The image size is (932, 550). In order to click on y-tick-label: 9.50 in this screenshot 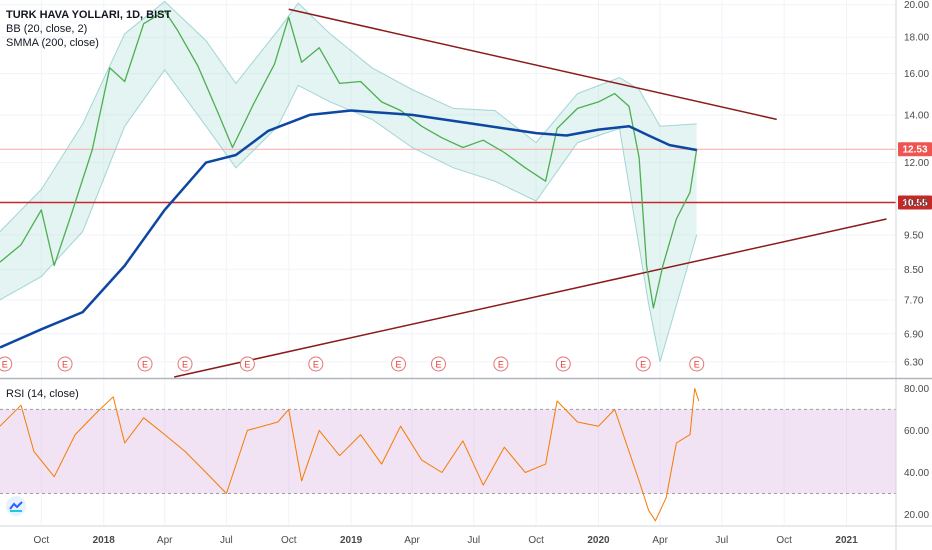, I will do `click(914, 235)`.